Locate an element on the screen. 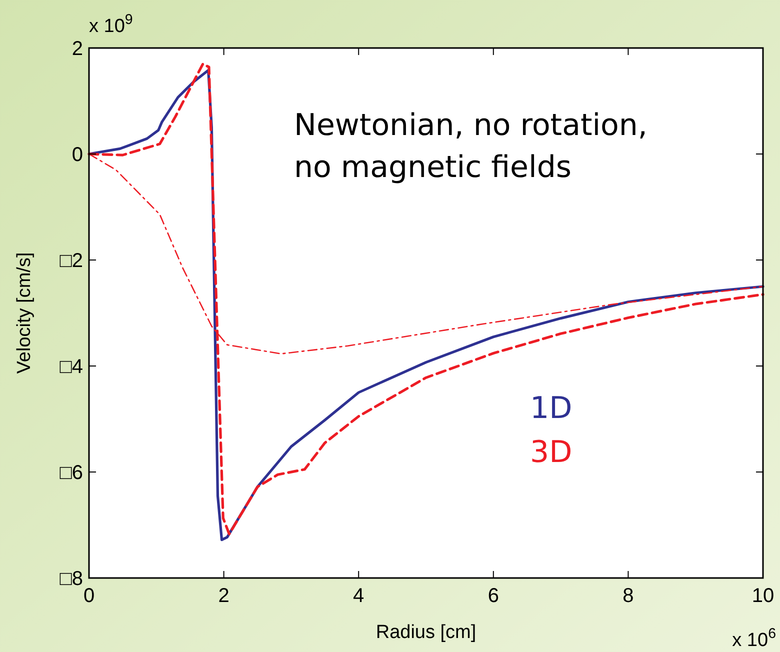  text: 1D is located at coordinates (551, 408).